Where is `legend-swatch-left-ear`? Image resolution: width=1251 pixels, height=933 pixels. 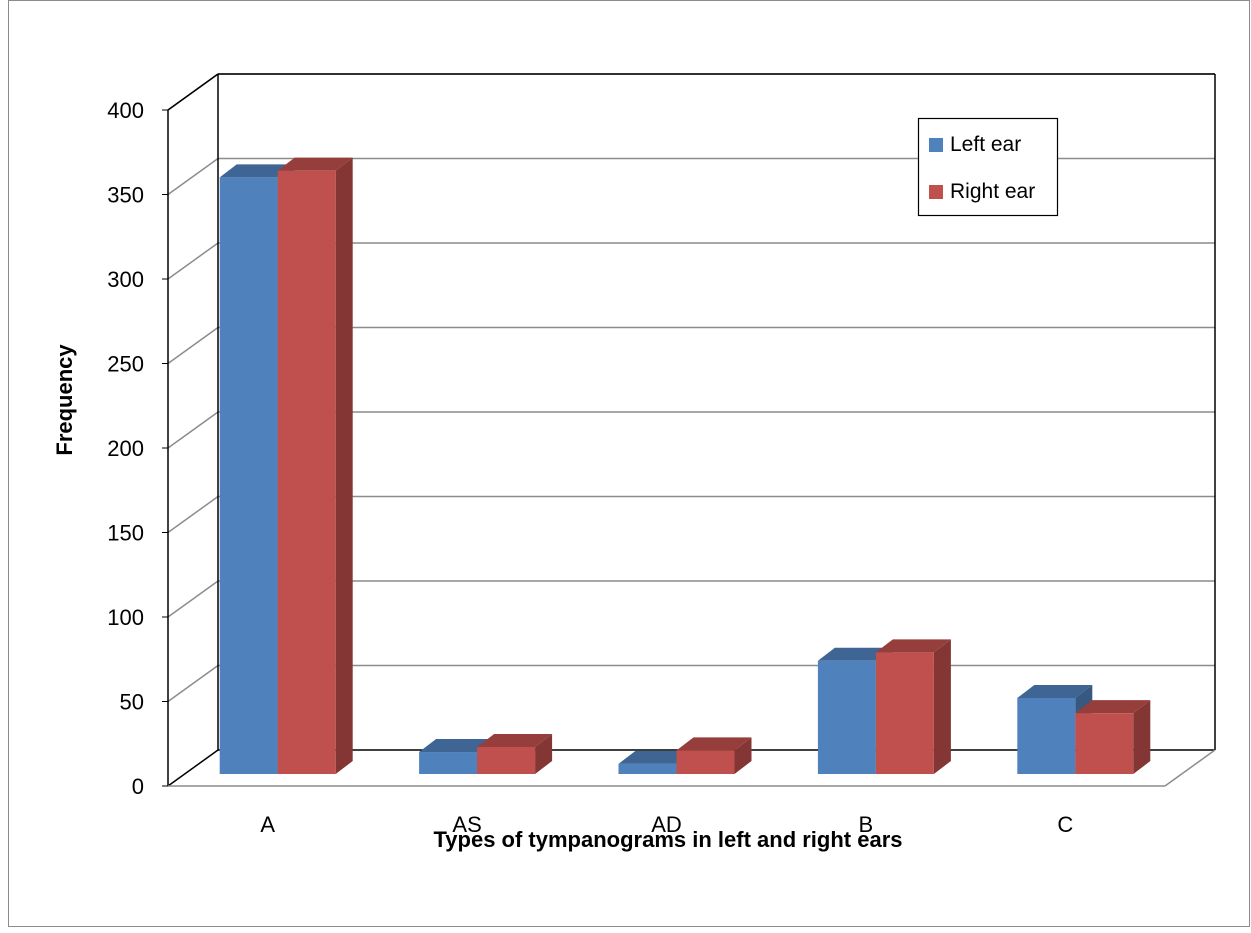 legend-swatch-left-ear is located at coordinates (936, 145).